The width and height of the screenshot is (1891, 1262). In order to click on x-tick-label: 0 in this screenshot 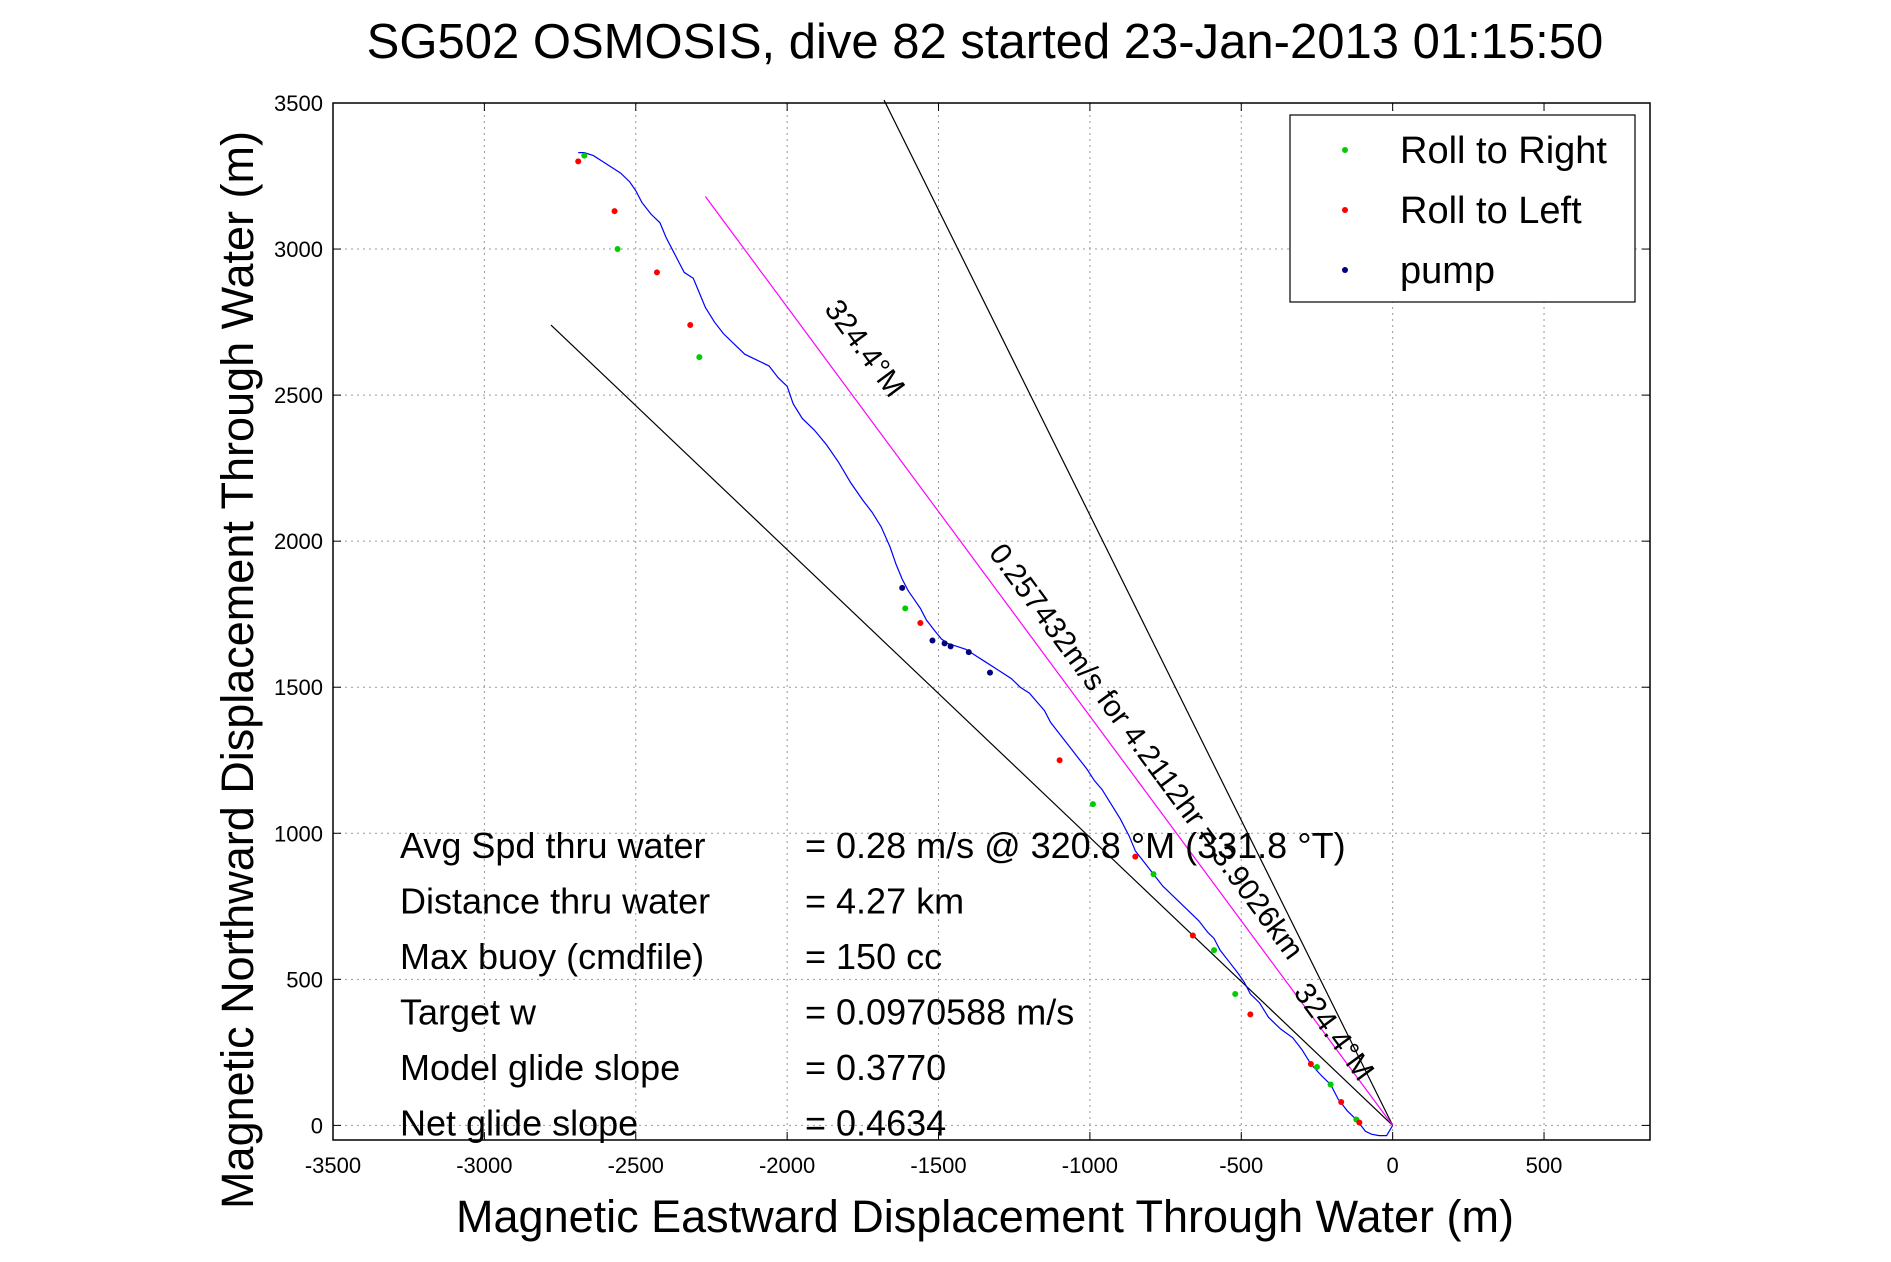, I will do `click(1393, 1165)`.